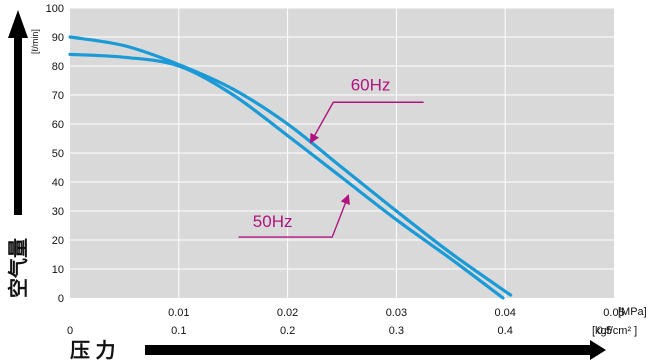 Image resolution: width=662 pixels, height=362 pixels. I want to click on y-tick-label: 60, so click(58, 125).